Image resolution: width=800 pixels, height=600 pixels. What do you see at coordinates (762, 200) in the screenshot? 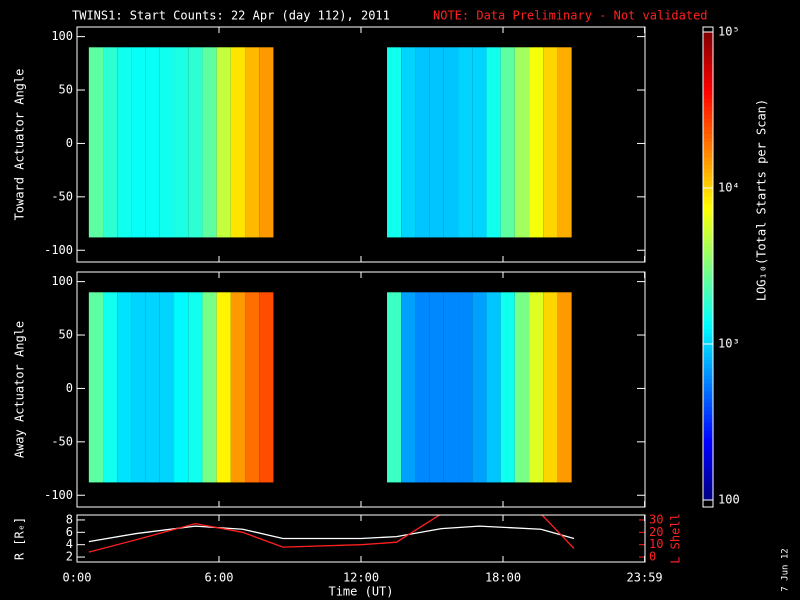
I see `colorbar-label: LOG₁₀(Total Starts per Scan)` at bounding box center [762, 200].